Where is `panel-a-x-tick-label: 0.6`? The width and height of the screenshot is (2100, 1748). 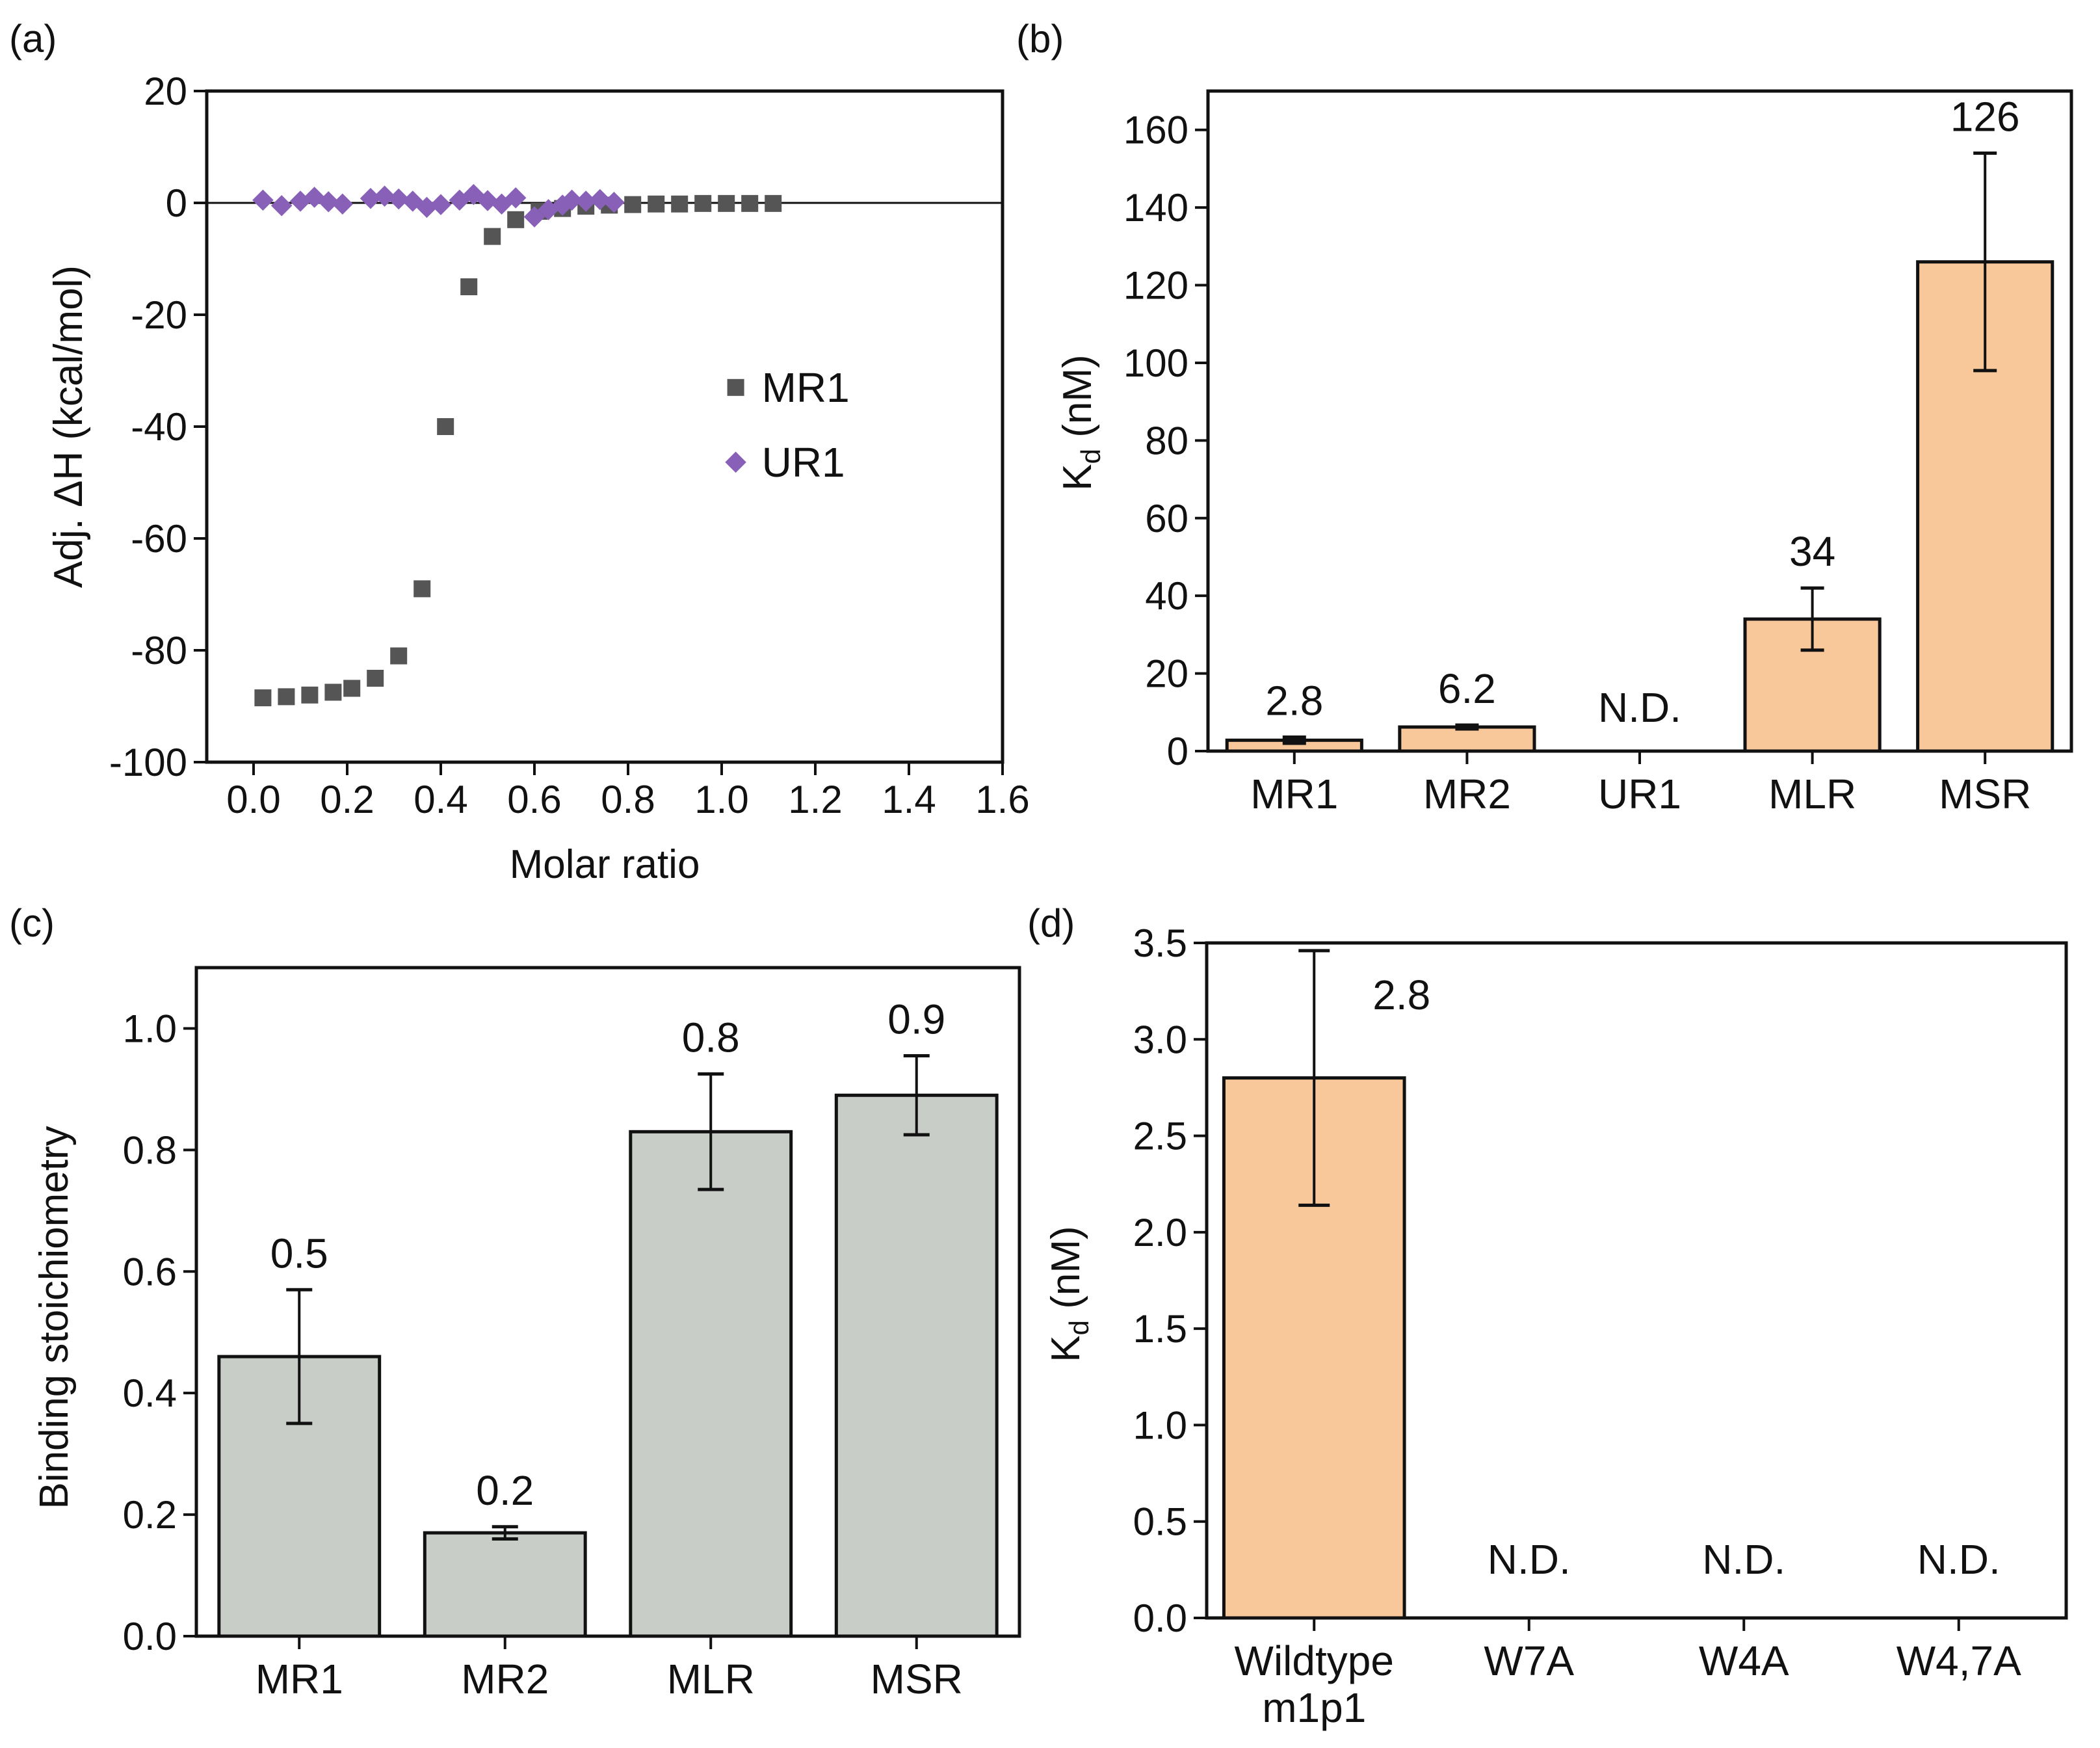 panel-a-x-tick-label: 0.6 is located at coordinates (534, 799).